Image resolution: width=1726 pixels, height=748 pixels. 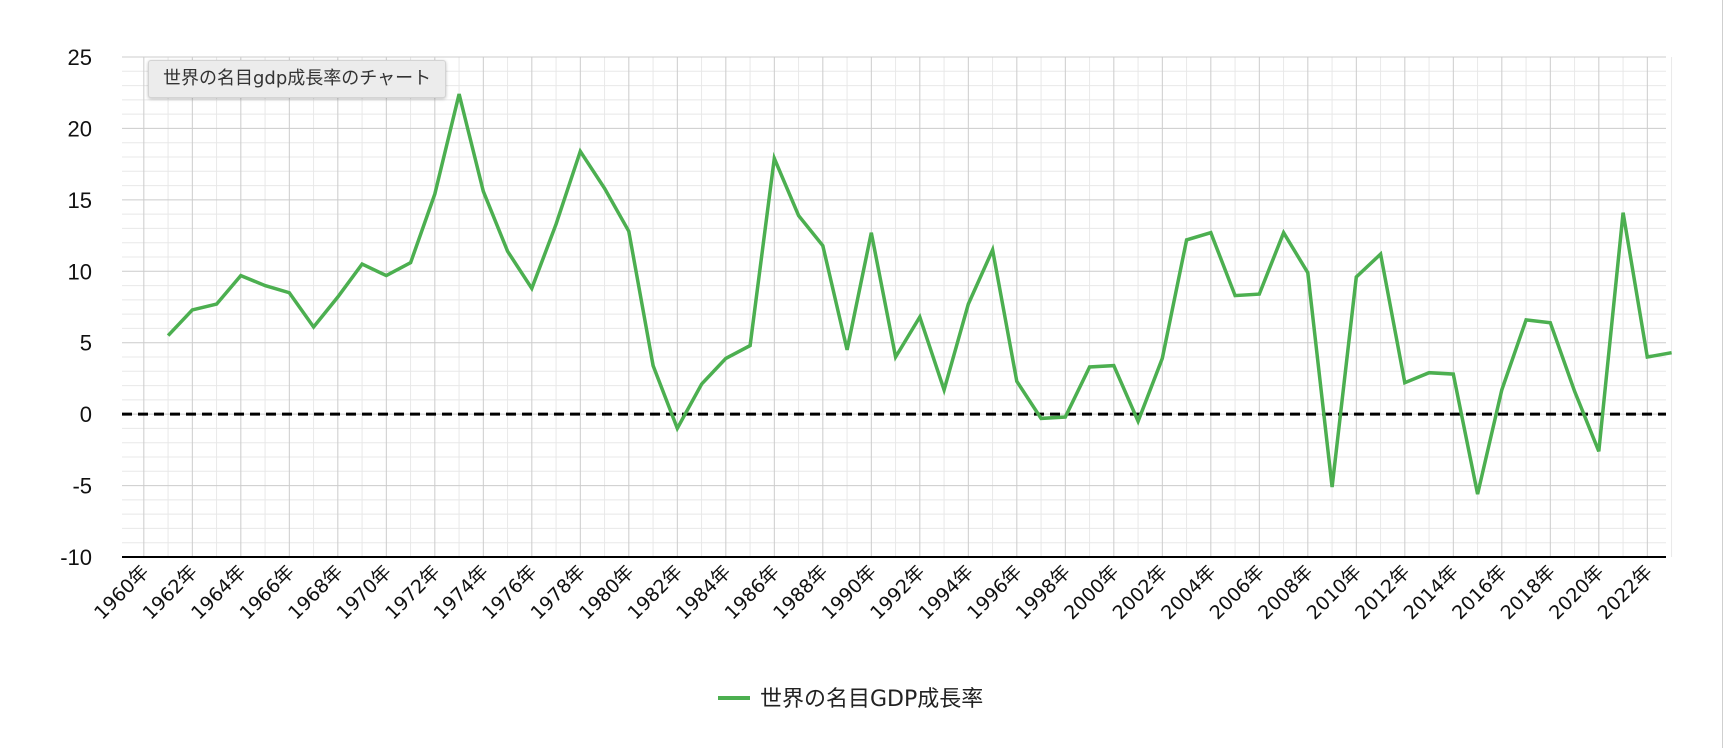 I want to click on y-tick-label: 20, so click(x=80, y=128).